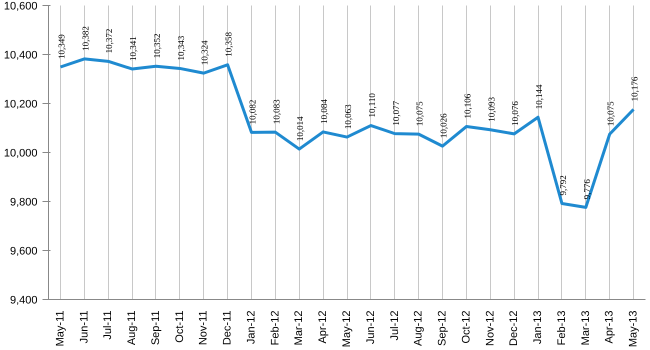  I want to click on x-tick-label: Jul-12, so click(394, 325).